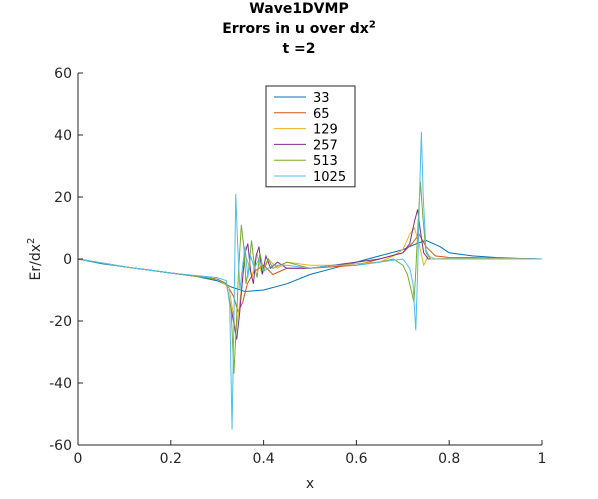 The width and height of the screenshot is (598, 499). Describe the element at coordinates (171, 459) in the screenshot. I see `x-tick-label: 0.2` at that location.